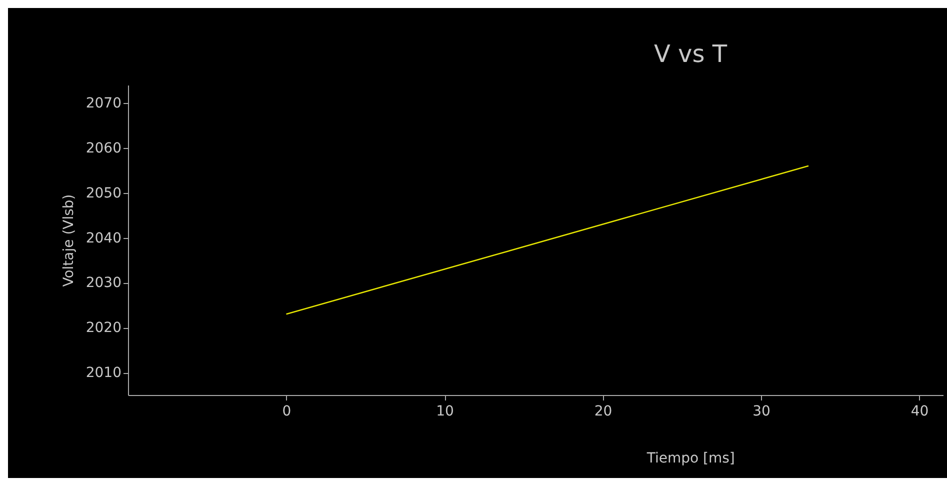 The height and width of the screenshot is (483, 947). I want to click on chart-title: V vs T, so click(691, 54).